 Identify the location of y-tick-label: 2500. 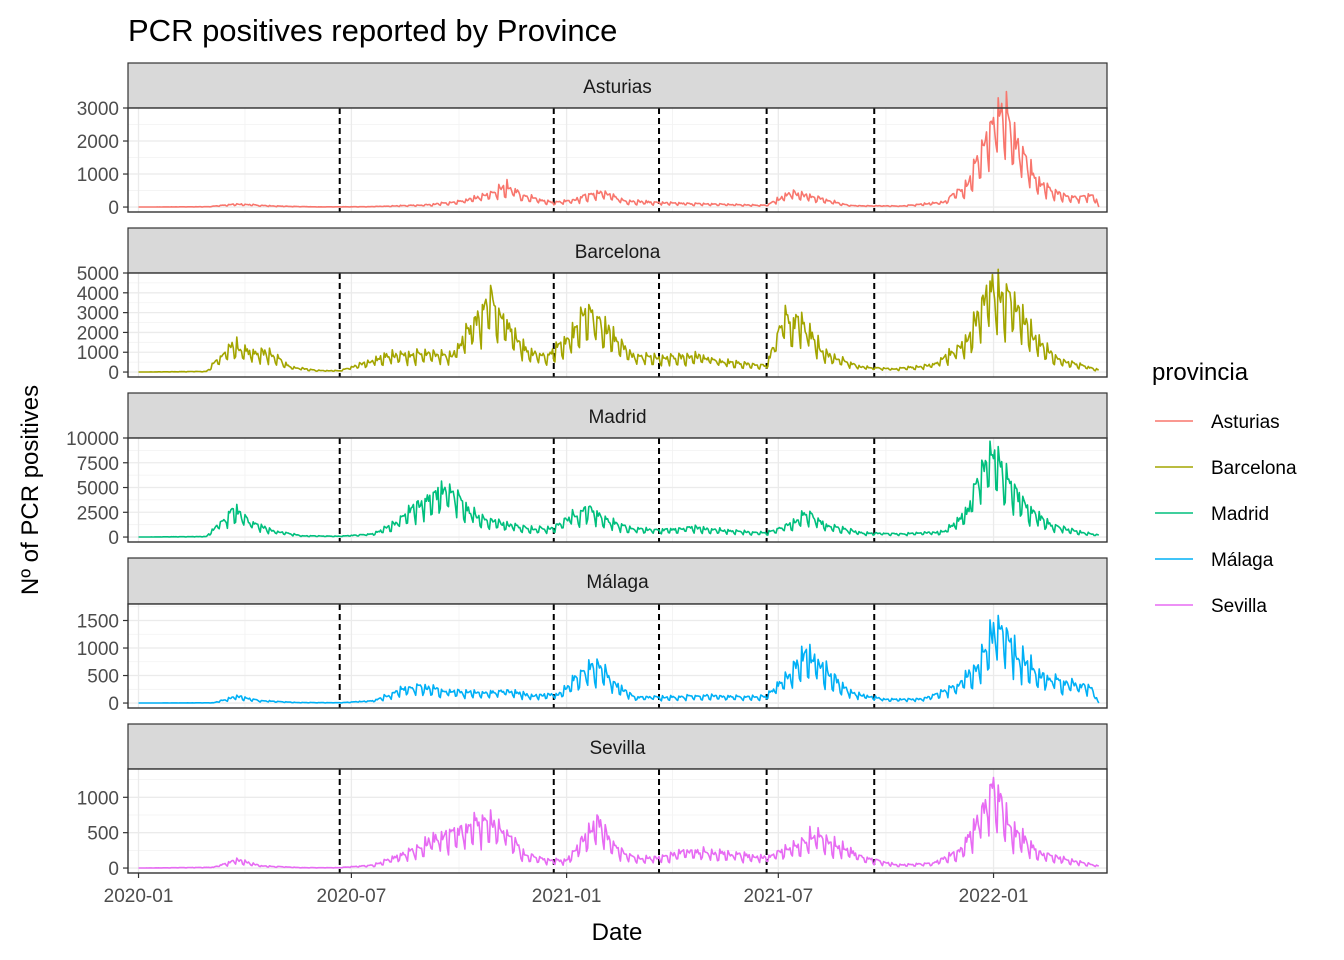
(98, 513).